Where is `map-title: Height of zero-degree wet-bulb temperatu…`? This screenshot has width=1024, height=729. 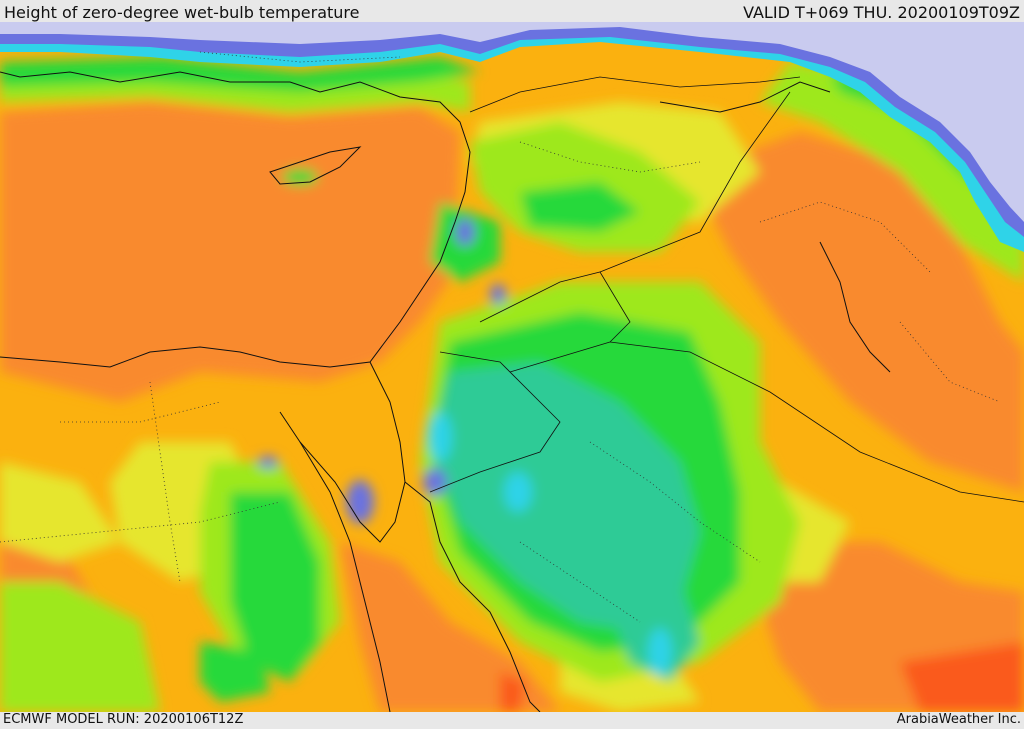
map-title: Height of zero-degree wet-bulb temperatu… is located at coordinates (182, 12).